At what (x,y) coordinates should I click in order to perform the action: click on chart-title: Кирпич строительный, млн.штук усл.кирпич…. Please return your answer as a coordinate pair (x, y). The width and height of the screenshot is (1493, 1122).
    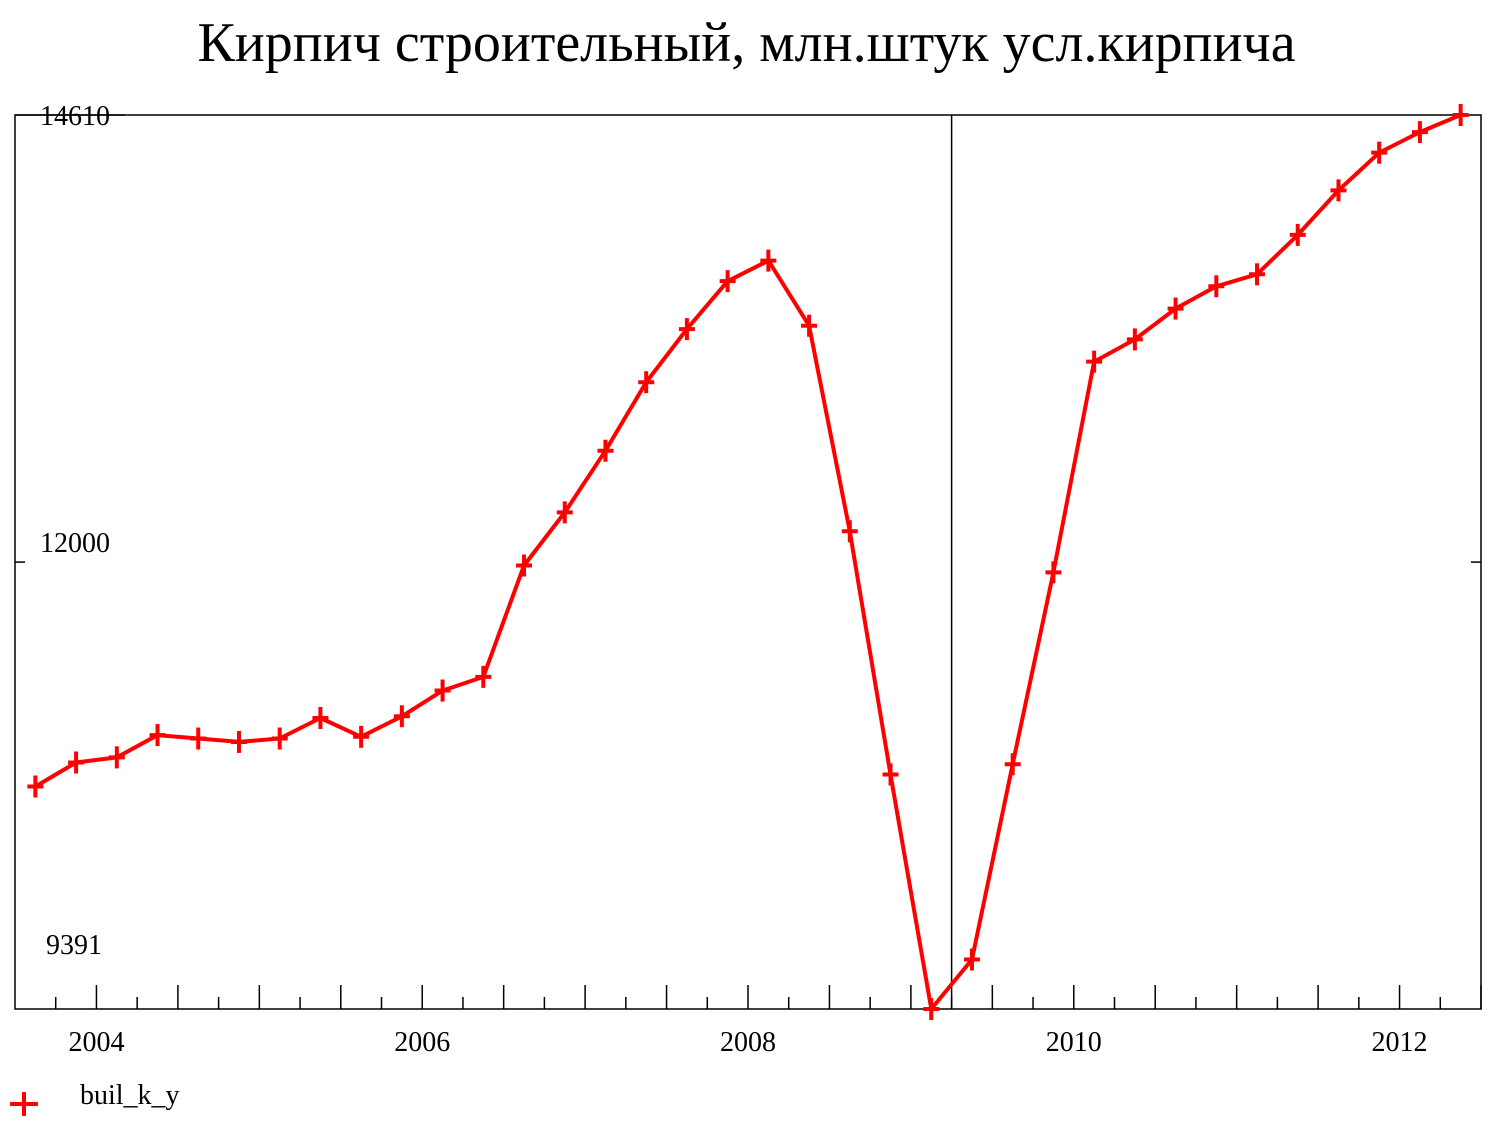
    Looking at the image, I should click on (746, 43).